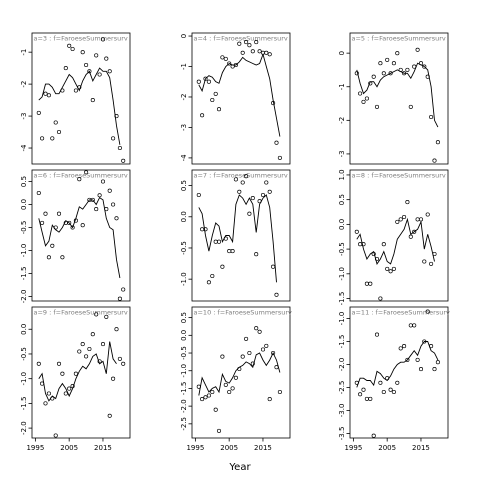 The width and height of the screenshot is (480, 480). I want to click on y-tick-label: -2, so click(342, 120).